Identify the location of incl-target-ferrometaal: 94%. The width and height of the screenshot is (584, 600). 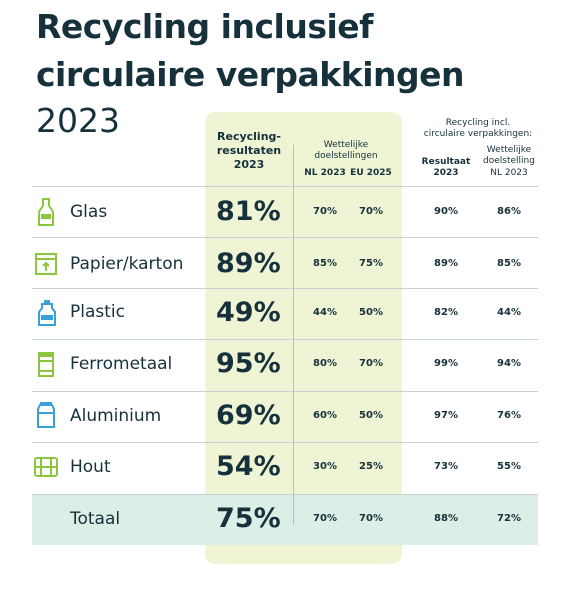
(509, 363).